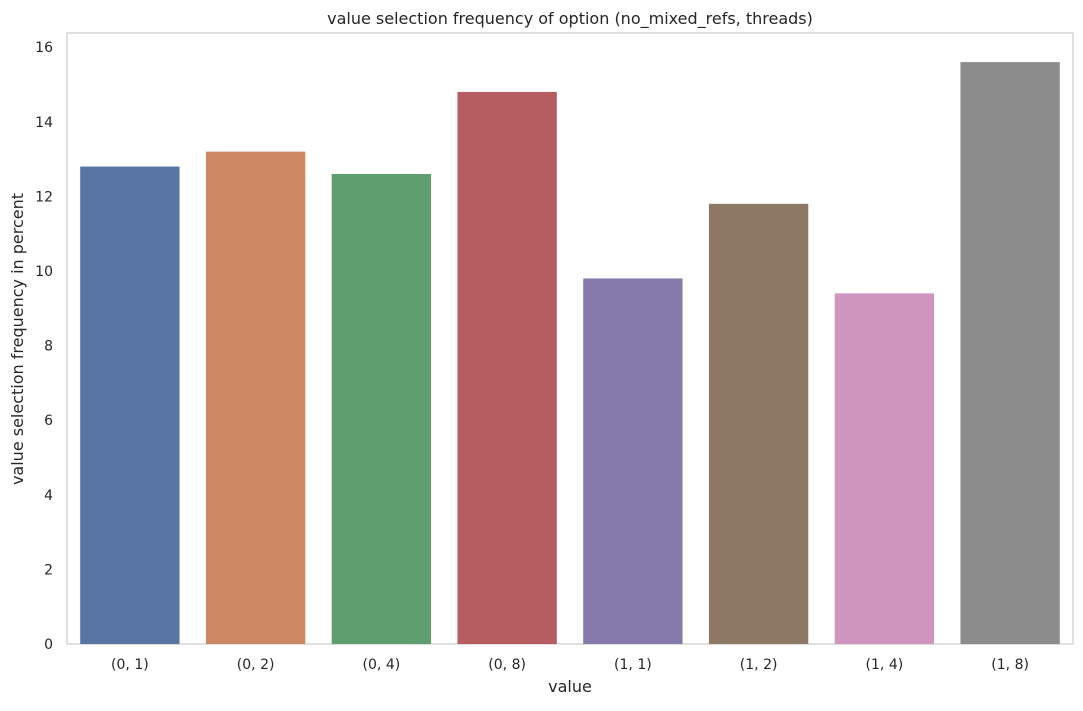 This screenshot has height=711, width=1083. Describe the element at coordinates (44, 272) in the screenshot. I see `y-tick-label: 10` at that location.